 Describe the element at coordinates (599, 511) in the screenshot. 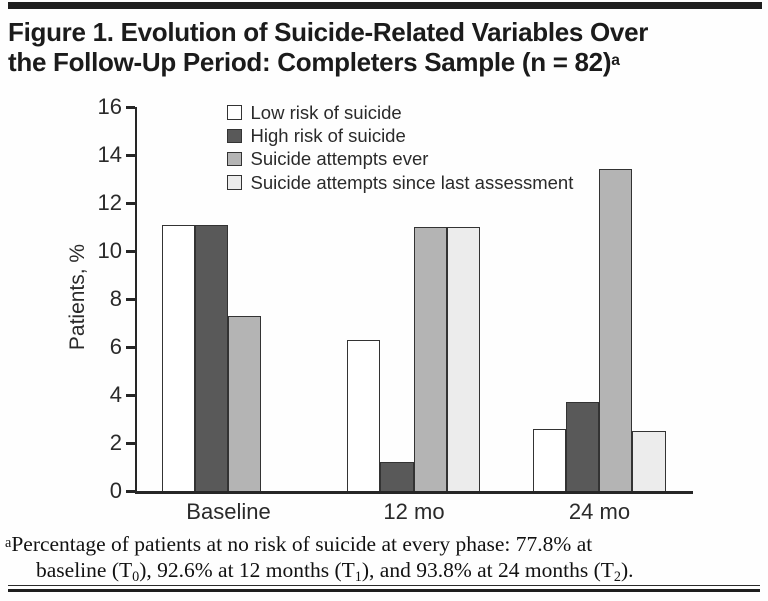

I see `x-tick-label-24-mo: 24 mo` at that location.